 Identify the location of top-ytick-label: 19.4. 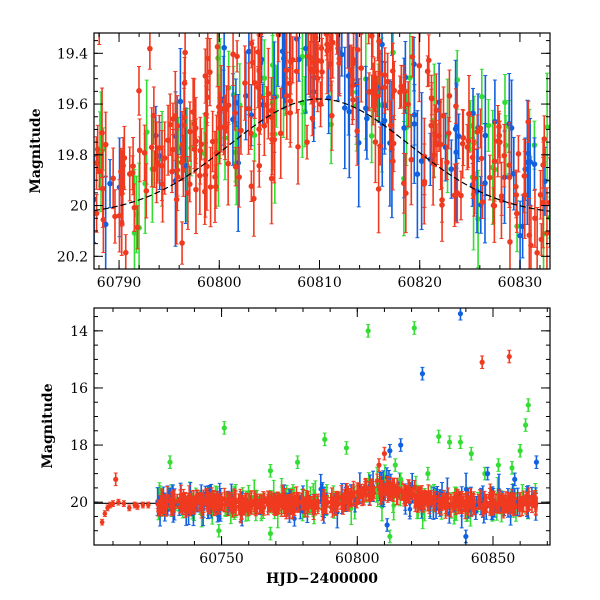
(72, 54).